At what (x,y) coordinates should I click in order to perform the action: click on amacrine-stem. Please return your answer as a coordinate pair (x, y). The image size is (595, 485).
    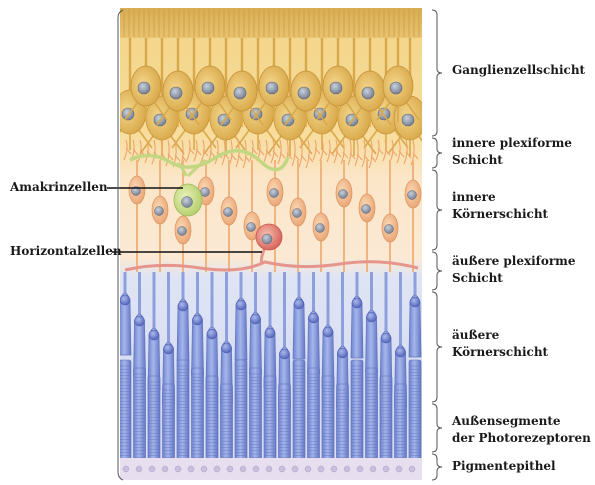
    Looking at the image, I should click on (191, 168).